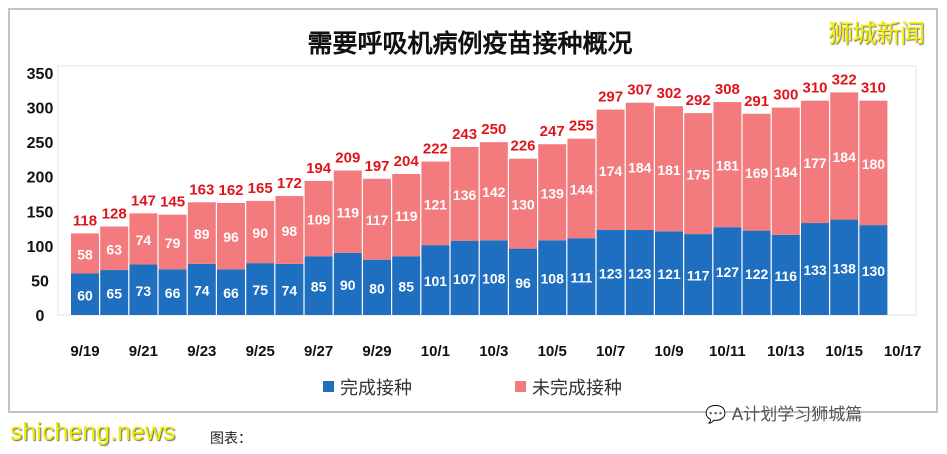 The image size is (947, 454). What do you see at coordinates (201, 351) in the screenshot?
I see `x-tick-label: 9/23` at bounding box center [201, 351].